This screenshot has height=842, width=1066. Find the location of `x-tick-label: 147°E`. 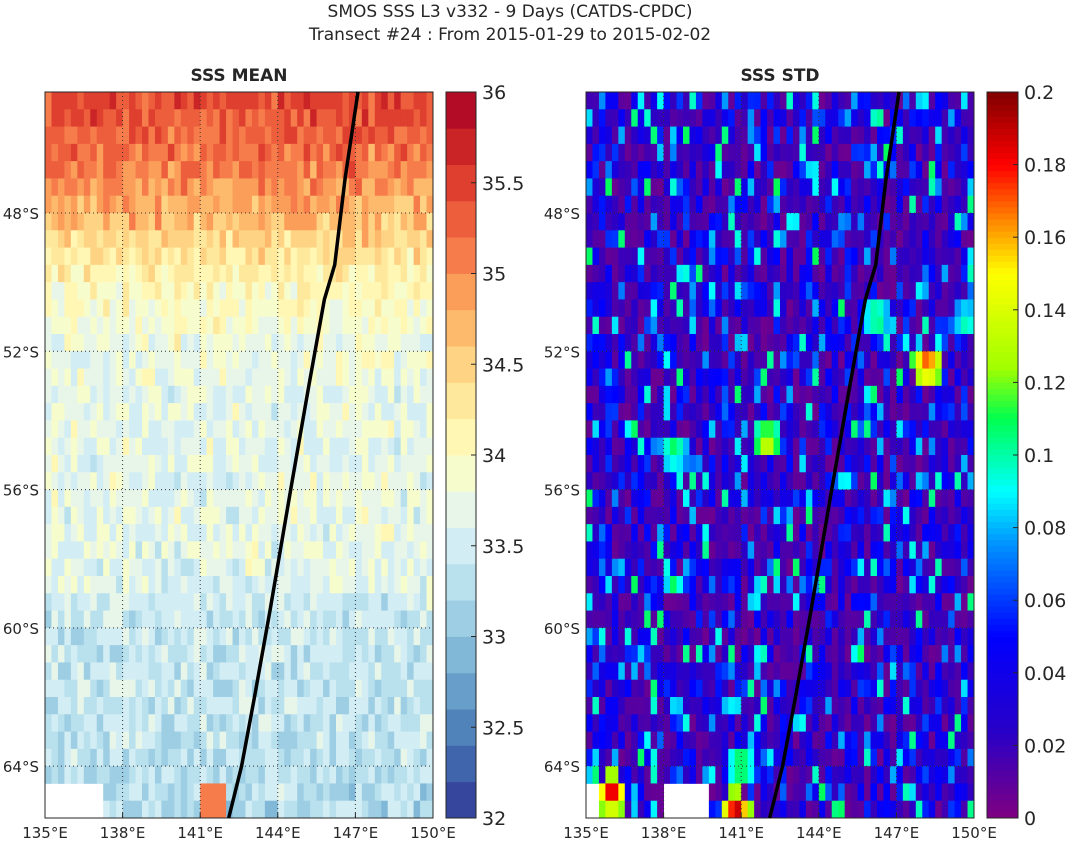

x-tick-label: 147°E is located at coordinates (897, 833).